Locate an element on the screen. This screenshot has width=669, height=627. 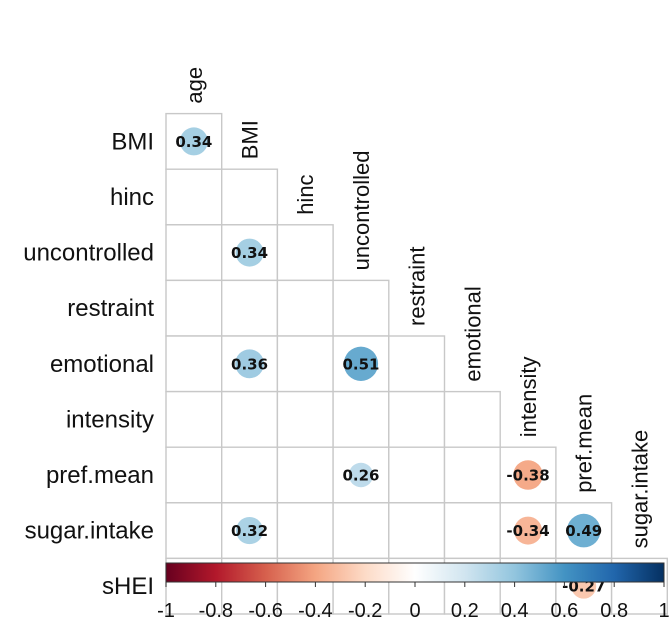
corr-value-emotional-bmi: 0.36 is located at coordinates (249, 364).